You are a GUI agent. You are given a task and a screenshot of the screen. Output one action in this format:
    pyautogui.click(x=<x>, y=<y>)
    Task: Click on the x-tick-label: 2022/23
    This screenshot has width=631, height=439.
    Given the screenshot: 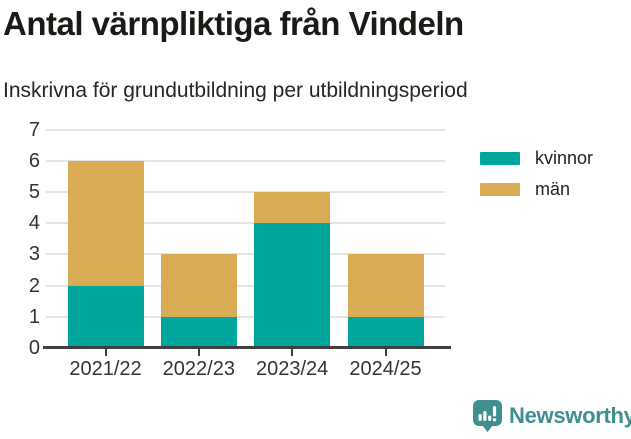 What is the action you would take?
    pyautogui.click(x=198, y=369)
    